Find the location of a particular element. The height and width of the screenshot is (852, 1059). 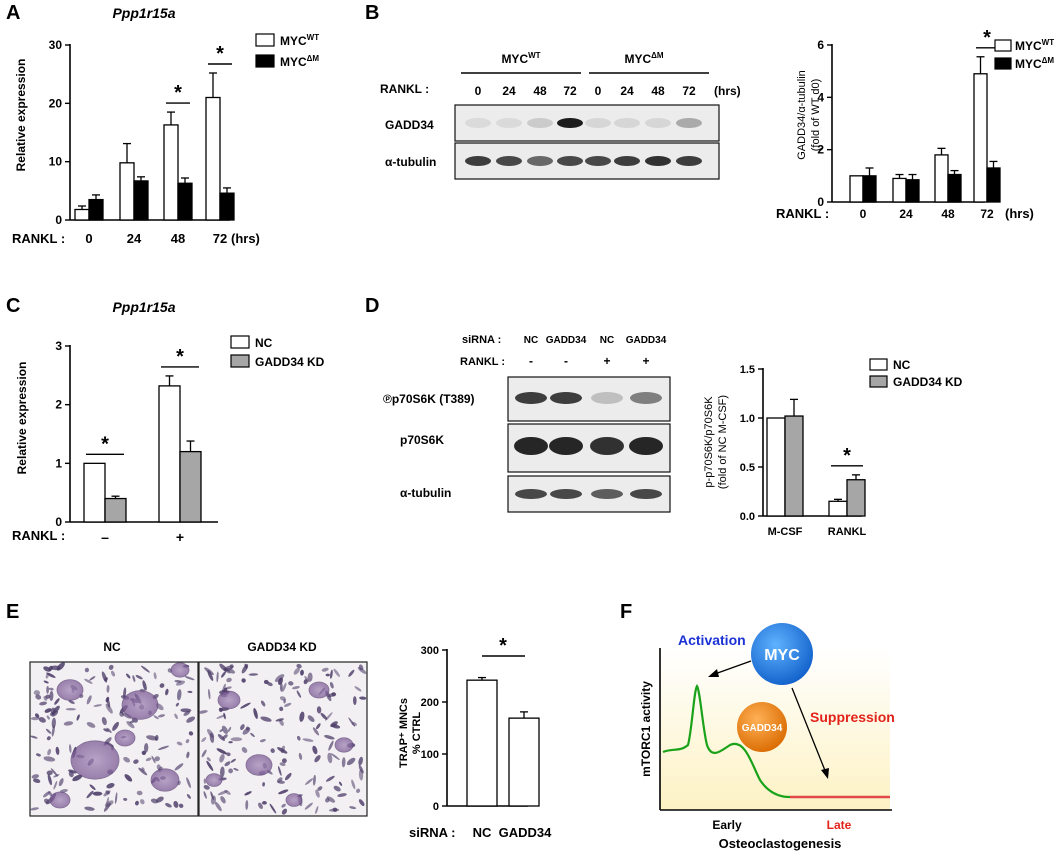

suppression-arrow is located at coordinates (809, 730).